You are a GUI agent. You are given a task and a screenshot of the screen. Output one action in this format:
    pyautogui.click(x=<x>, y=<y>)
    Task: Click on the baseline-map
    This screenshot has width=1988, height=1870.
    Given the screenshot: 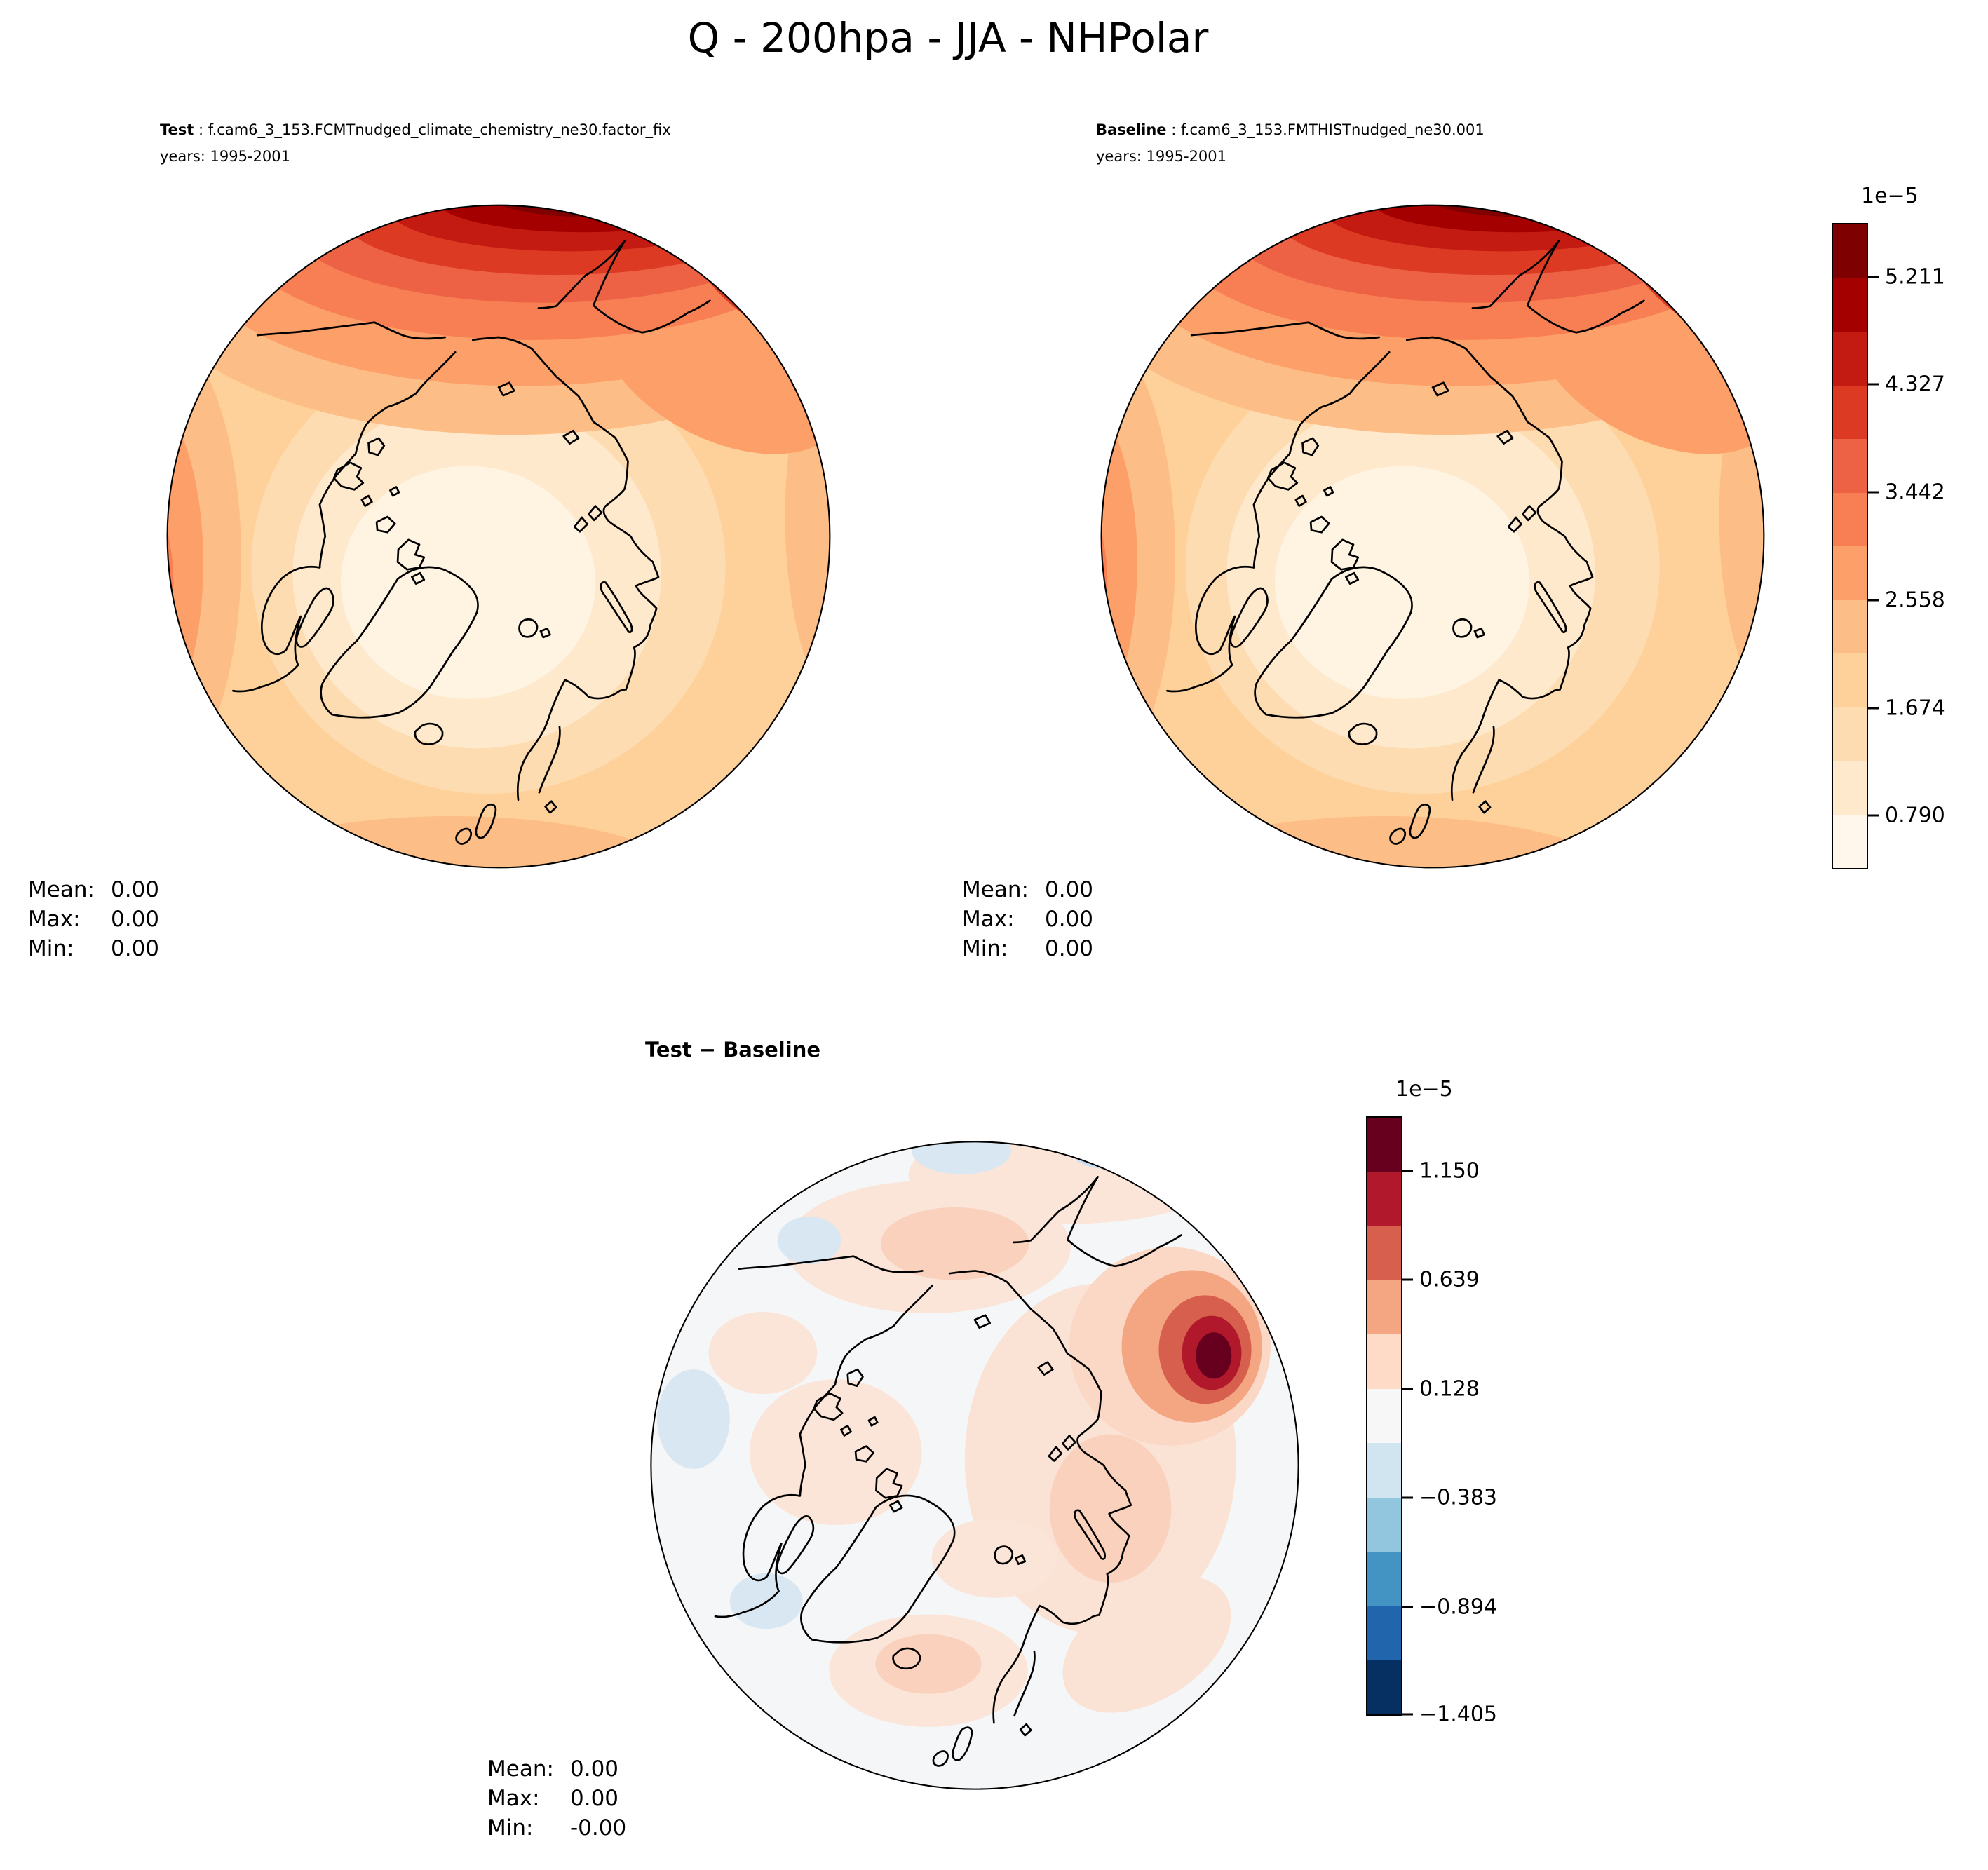 What is the action you would take?
    pyautogui.click(x=1433, y=537)
    